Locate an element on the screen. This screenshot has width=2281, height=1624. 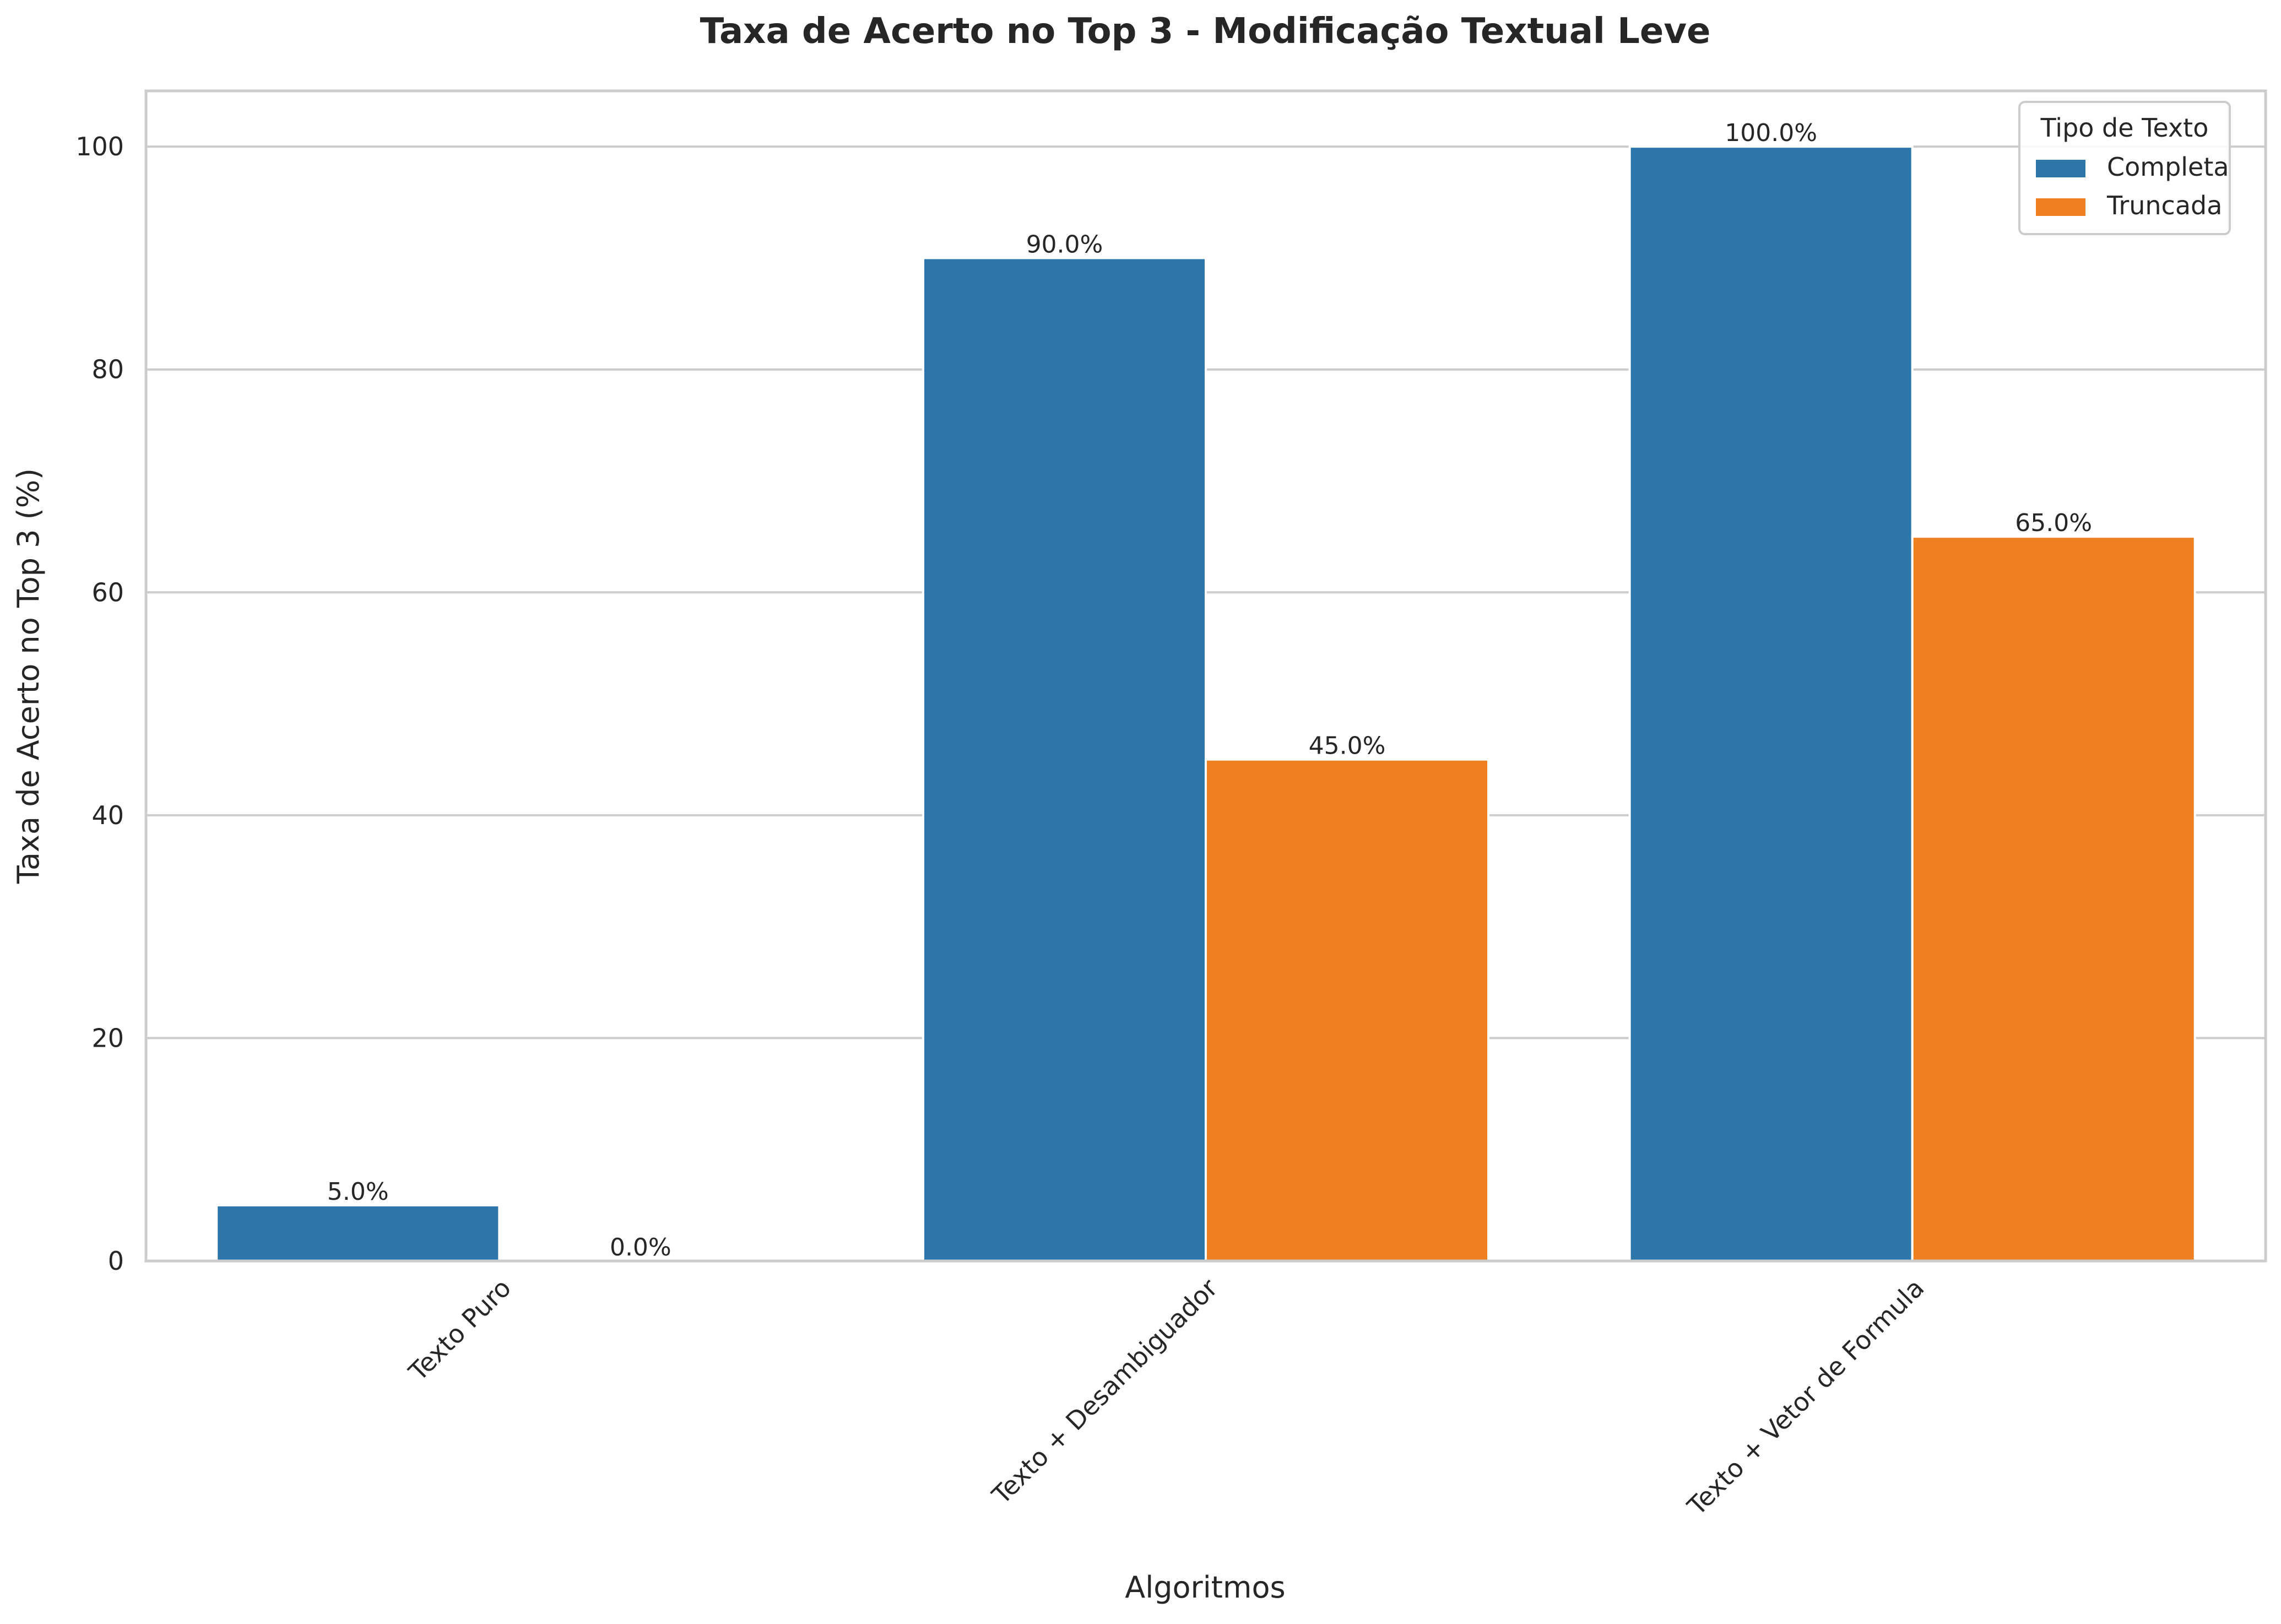
legend: Tipo de Texto Completa Truncada is located at coordinates (2124, 168).